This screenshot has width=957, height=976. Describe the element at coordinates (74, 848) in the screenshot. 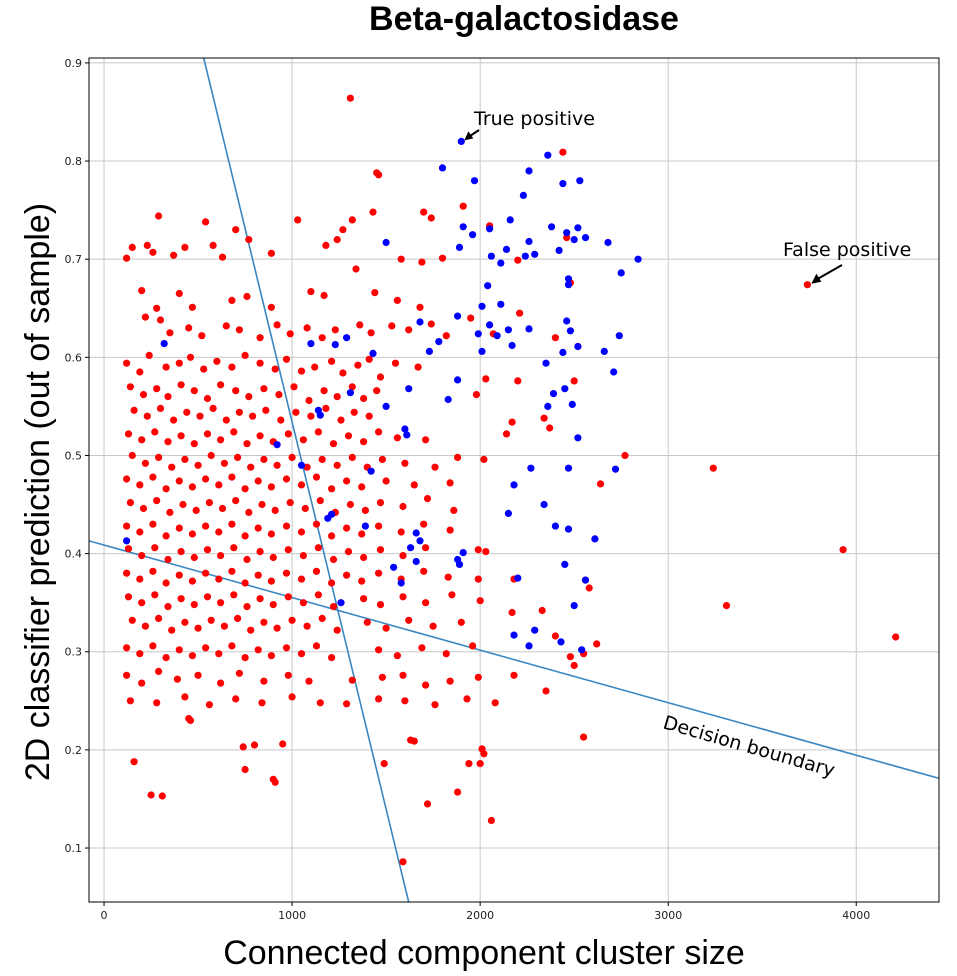

I see `y-tick-label: 0.1` at that location.